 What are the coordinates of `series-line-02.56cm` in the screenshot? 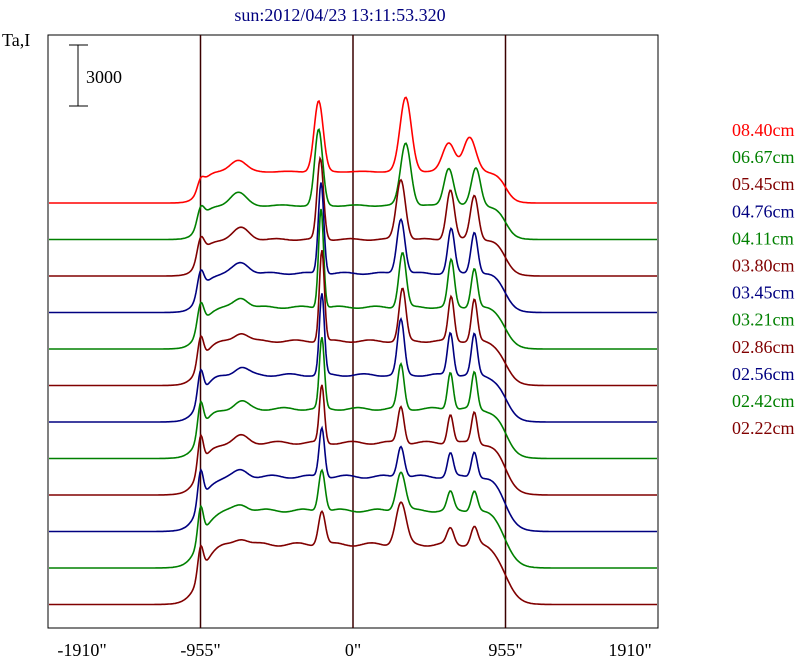 It's located at (353, 479).